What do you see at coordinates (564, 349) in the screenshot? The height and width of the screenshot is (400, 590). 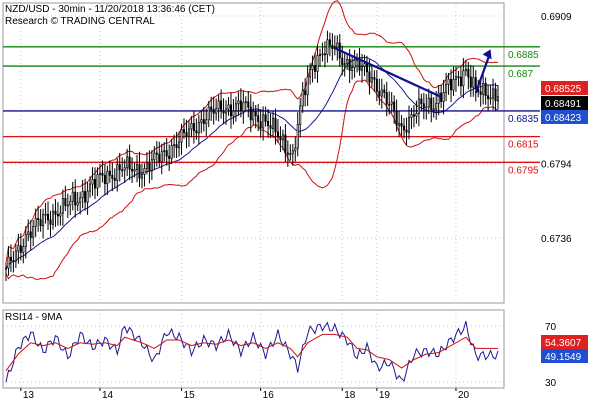 I see `rsi-tags: 54.3607 49.1549` at bounding box center [564, 349].